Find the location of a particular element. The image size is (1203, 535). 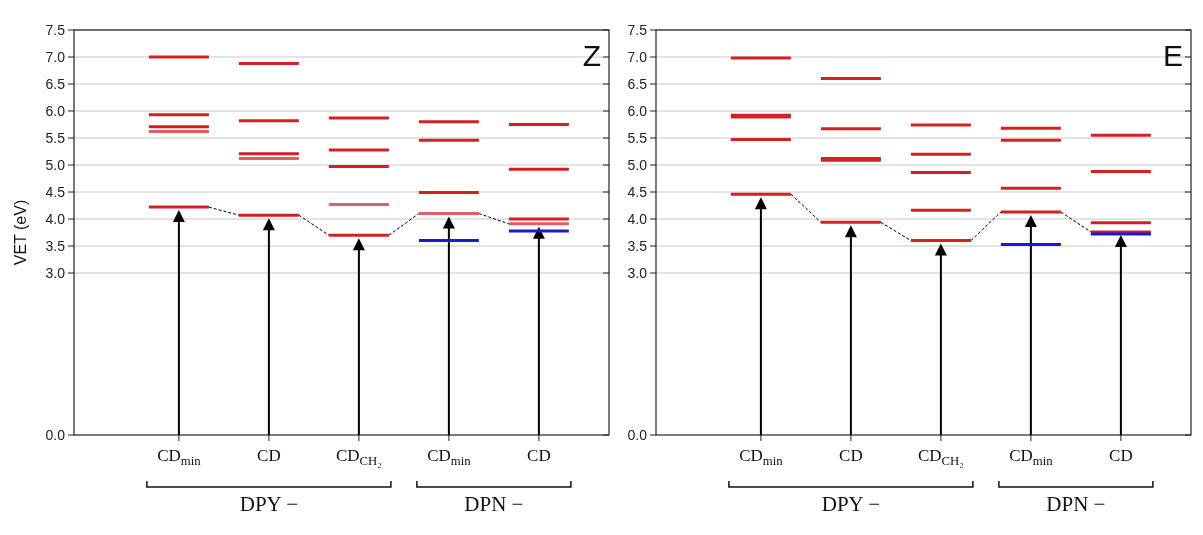

chart-title: E is located at coordinates (1172, 55).